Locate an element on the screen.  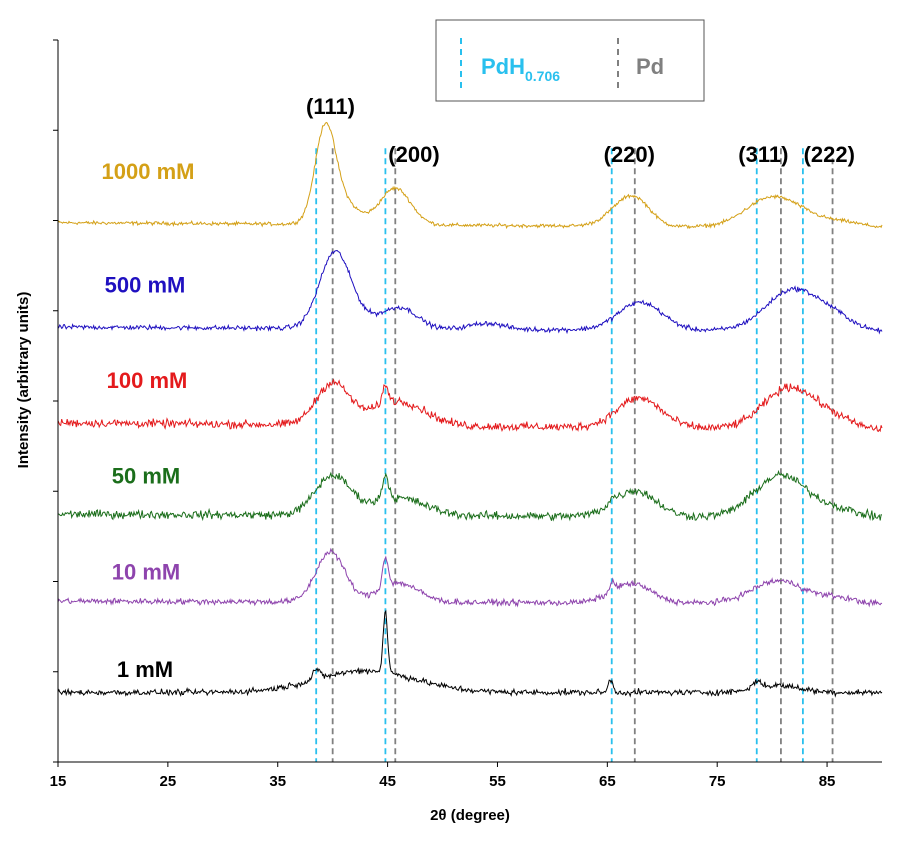
series-line-100-mm is located at coordinates (470, 405).